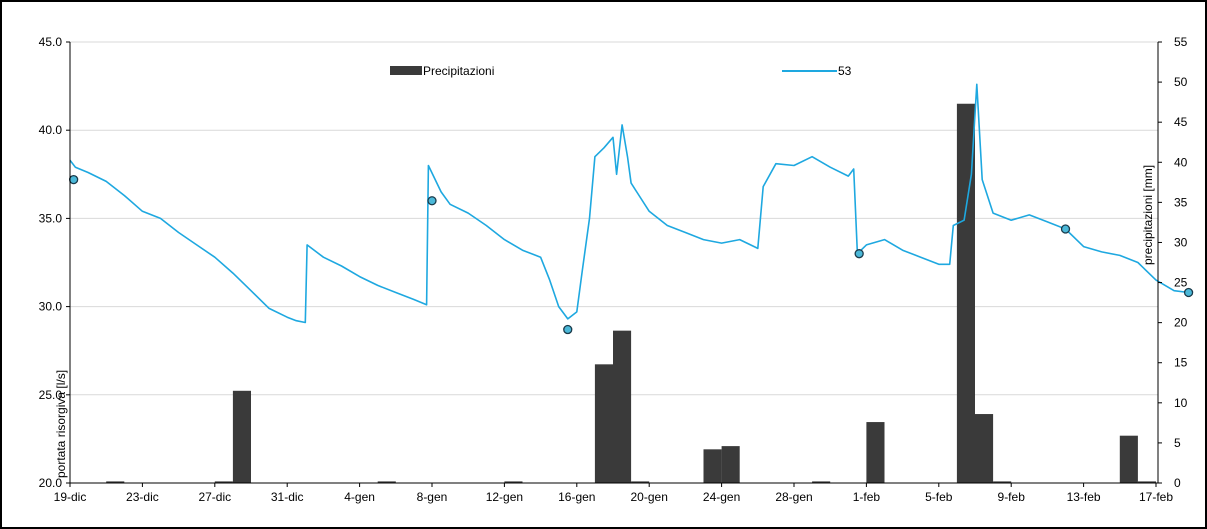  What do you see at coordinates (793, 497) in the screenshot?
I see `x-tick-label: 28-gen` at bounding box center [793, 497].